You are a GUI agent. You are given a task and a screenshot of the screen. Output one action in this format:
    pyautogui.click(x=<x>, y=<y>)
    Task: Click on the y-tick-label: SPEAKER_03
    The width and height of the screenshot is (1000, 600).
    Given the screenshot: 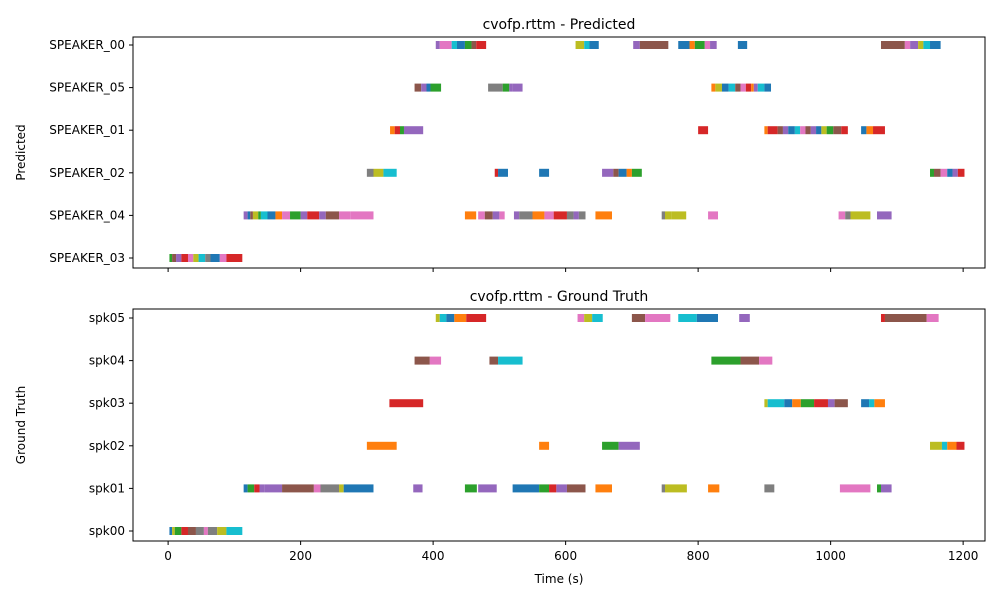 What is the action you would take?
    pyautogui.click(x=87, y=258)
    